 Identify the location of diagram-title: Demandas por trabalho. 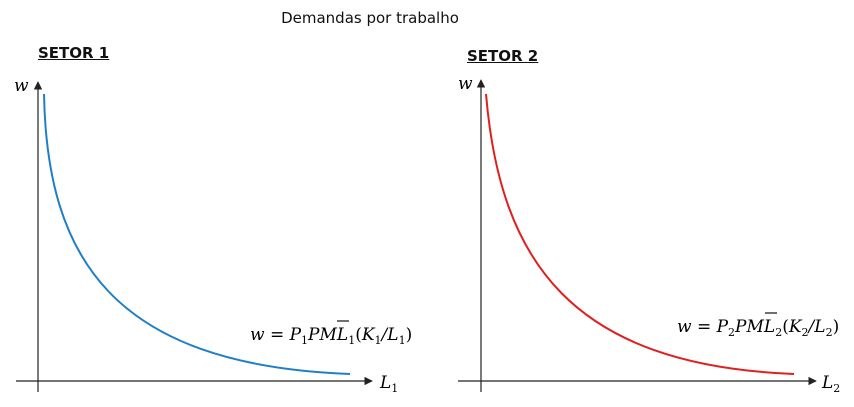
(370, 18).